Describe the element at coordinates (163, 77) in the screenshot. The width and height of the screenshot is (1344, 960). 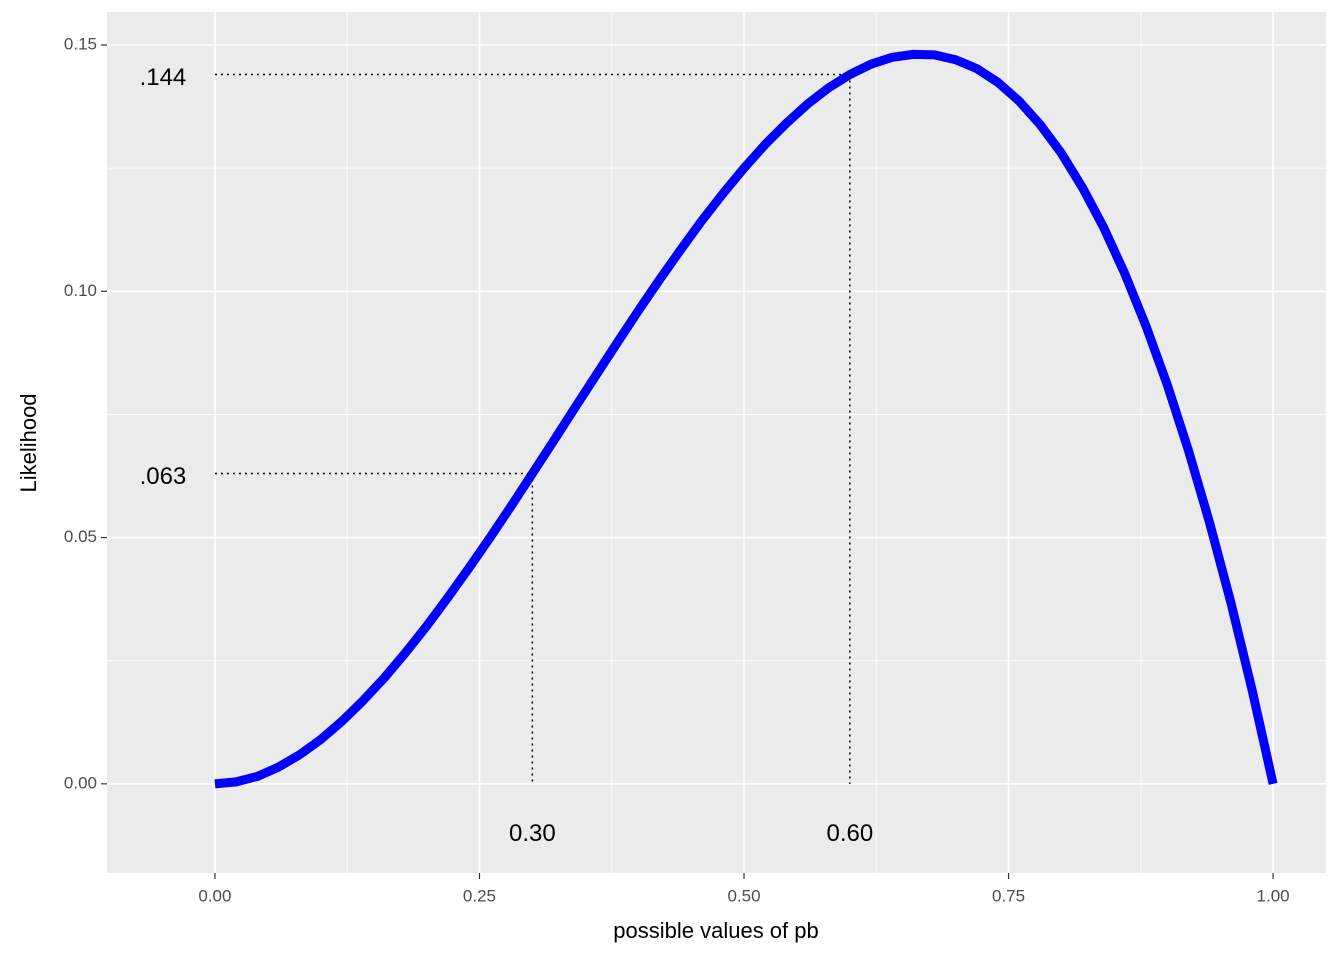
I see `annotation-label: .144` at that location.